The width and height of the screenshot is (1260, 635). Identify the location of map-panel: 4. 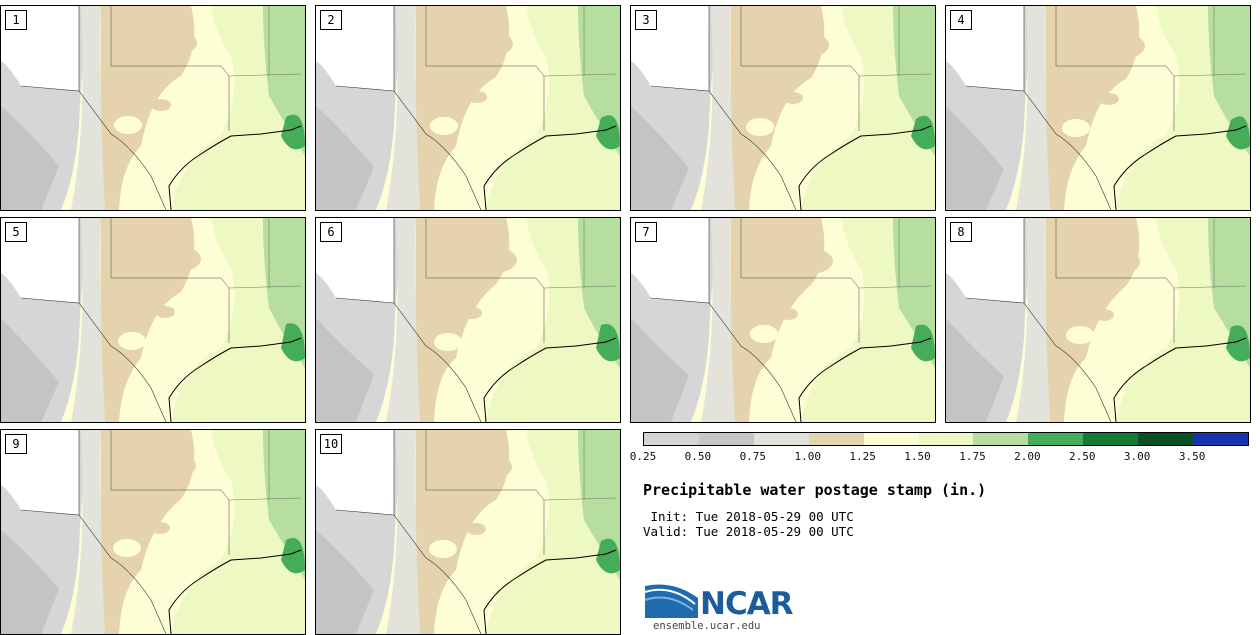
(1098, 108).